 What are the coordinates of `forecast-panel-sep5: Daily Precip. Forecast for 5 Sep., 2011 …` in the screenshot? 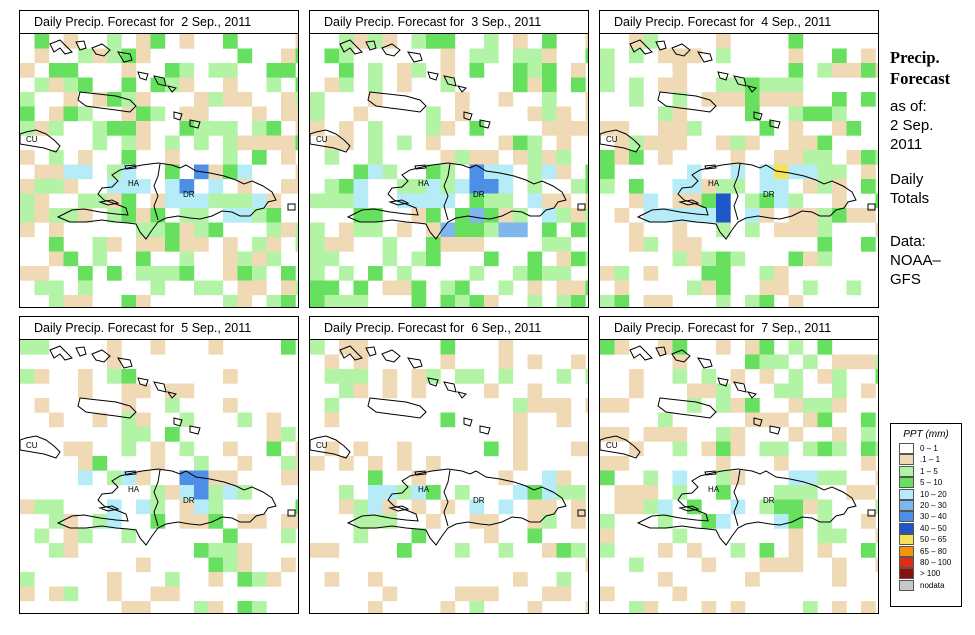 It's located at (159, 465).